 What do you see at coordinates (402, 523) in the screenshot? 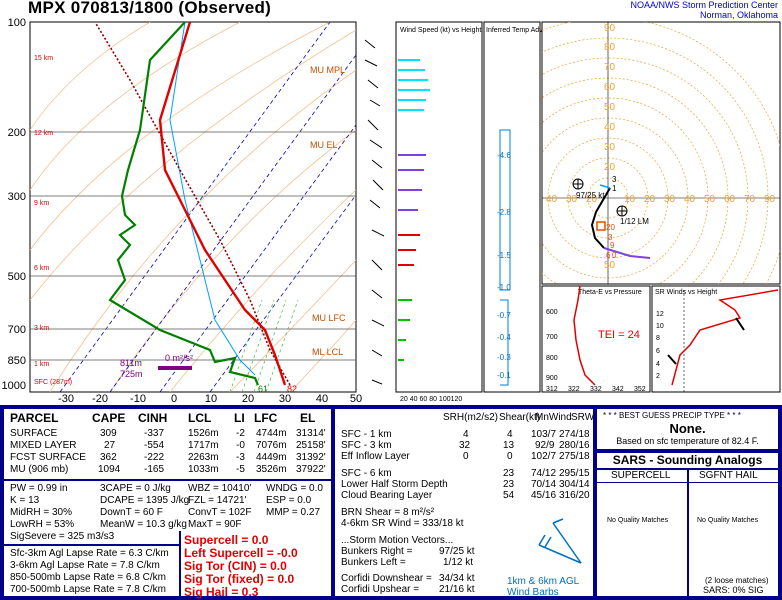
I see `sr-wind-46: 4-6km SR Wind = 333/18 kt` at bounding box center [402, 523].